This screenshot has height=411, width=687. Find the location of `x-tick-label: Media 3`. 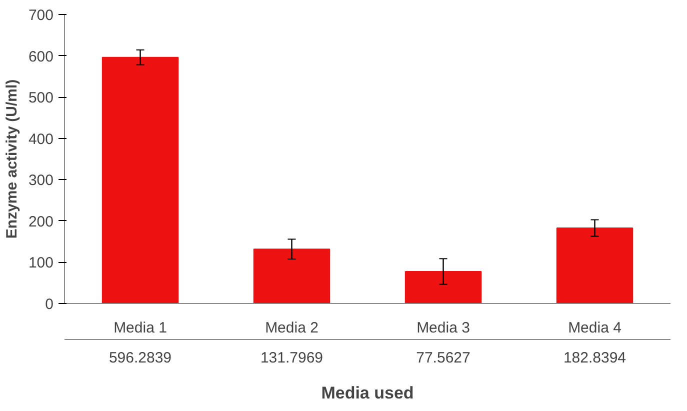

x-tick-label: Media 3 is located at coordinates (443, 328).